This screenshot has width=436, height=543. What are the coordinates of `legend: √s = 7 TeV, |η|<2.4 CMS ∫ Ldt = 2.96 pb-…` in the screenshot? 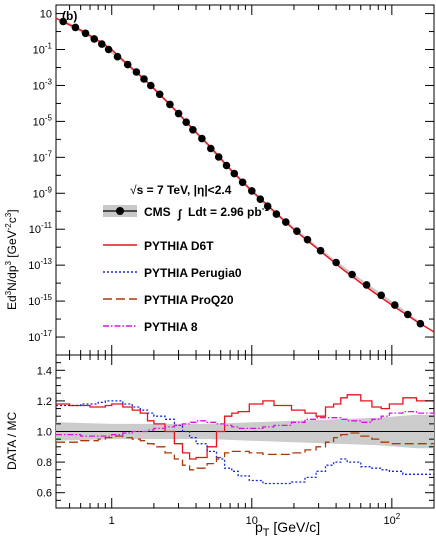 It's located at (186, 258).